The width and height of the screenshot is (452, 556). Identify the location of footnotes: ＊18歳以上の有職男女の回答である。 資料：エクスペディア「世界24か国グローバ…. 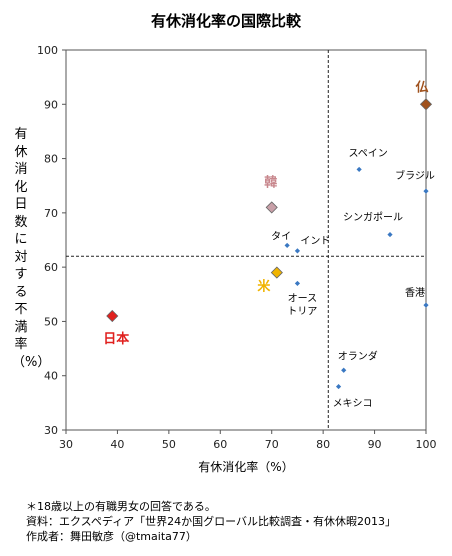
(211, 521).